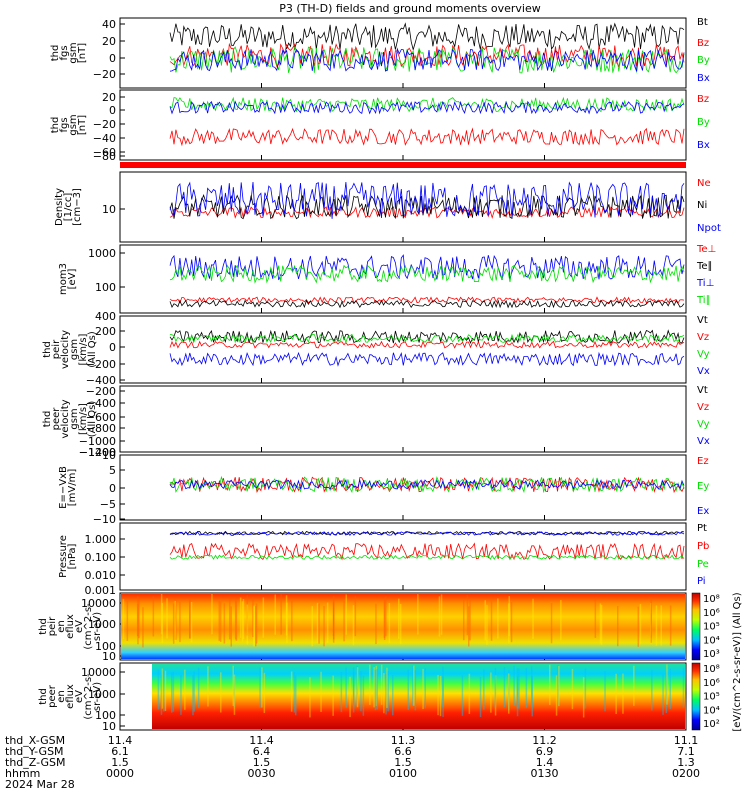  Describe the element at coordinates (59, 207) in the screenshot. I see `y-axis-label-line: Density` at that location.